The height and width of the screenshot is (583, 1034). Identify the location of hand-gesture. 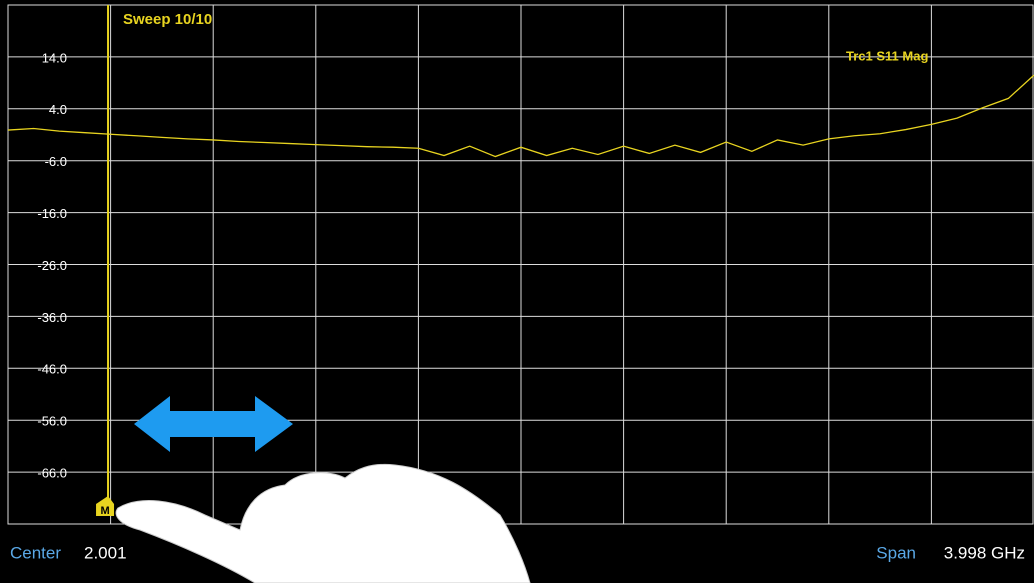
(323, 523).